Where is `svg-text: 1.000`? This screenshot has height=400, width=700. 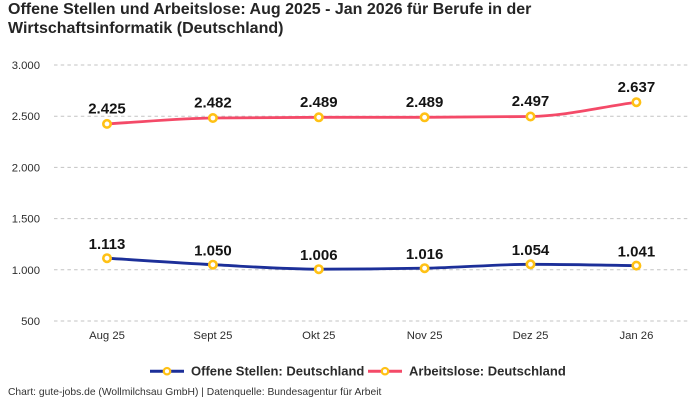
svg-text: 1.000 is located at coordinates (26, 271).